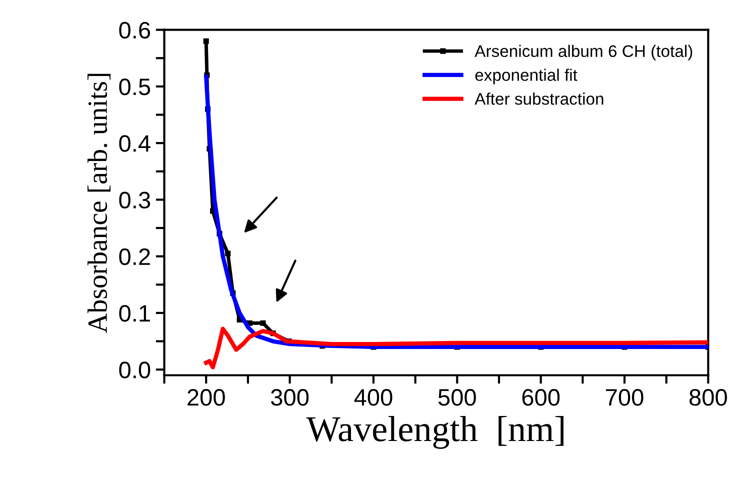 The image size is (740, 497). What do you see at coordinates (435, 432) in the screenshot?
I see `x-axis-title: Wavelength [nm]` at bounding box center [435, 432].